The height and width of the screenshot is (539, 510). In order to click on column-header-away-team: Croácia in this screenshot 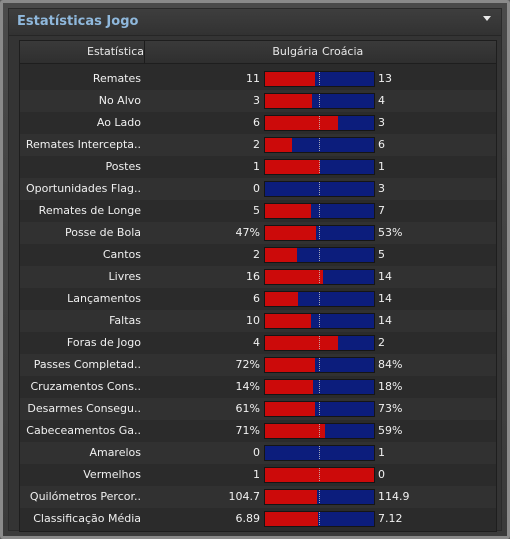, I will do `click(343, 51)`.